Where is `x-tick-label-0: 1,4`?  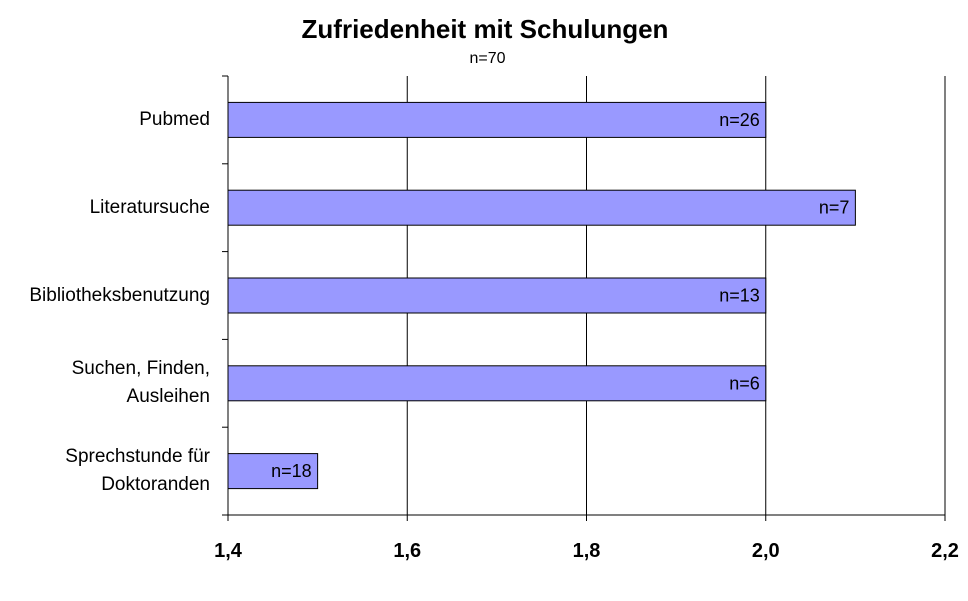
x-tick-label-0: 1,4 is located at coordinates (228, 551).